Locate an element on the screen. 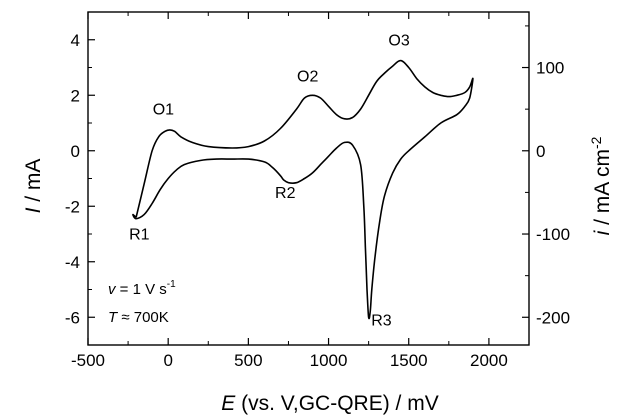 Image resolution: width=627 pixels, height=418 pixels. x-tick-label: 1500 is located at coordinates (409, 360).